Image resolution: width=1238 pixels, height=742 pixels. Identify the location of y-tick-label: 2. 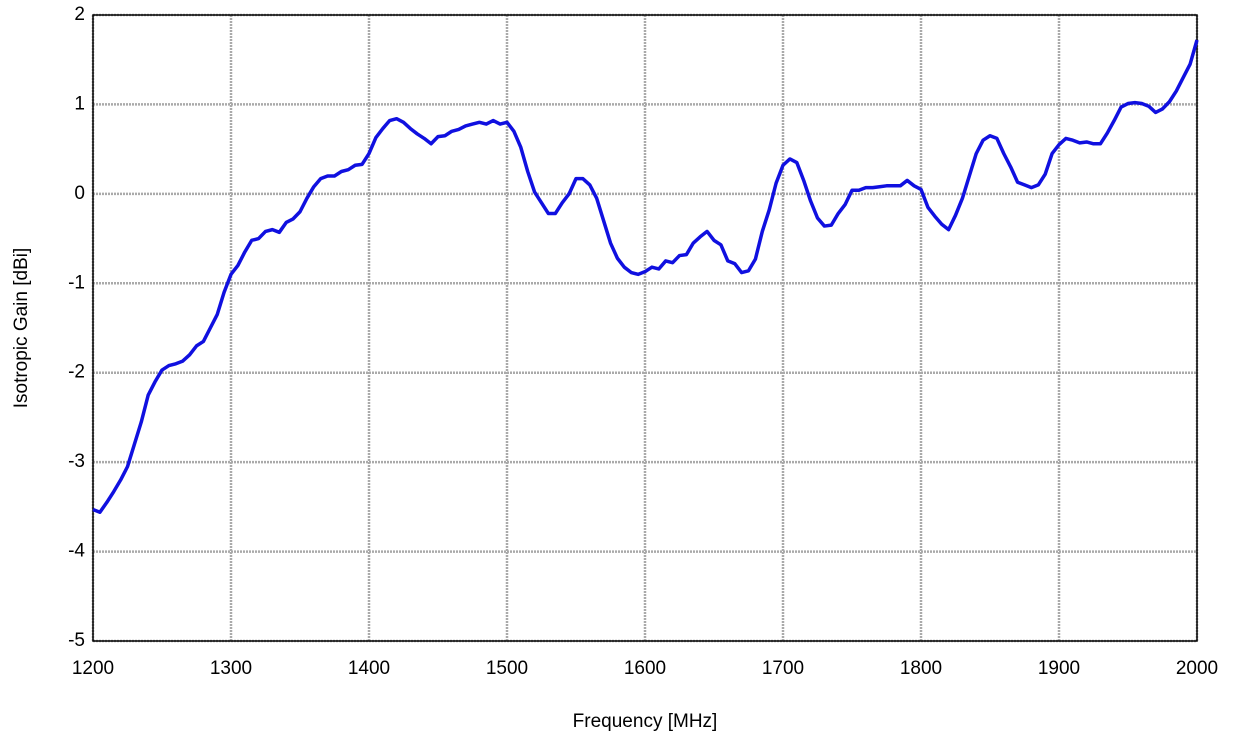
(79, 14).